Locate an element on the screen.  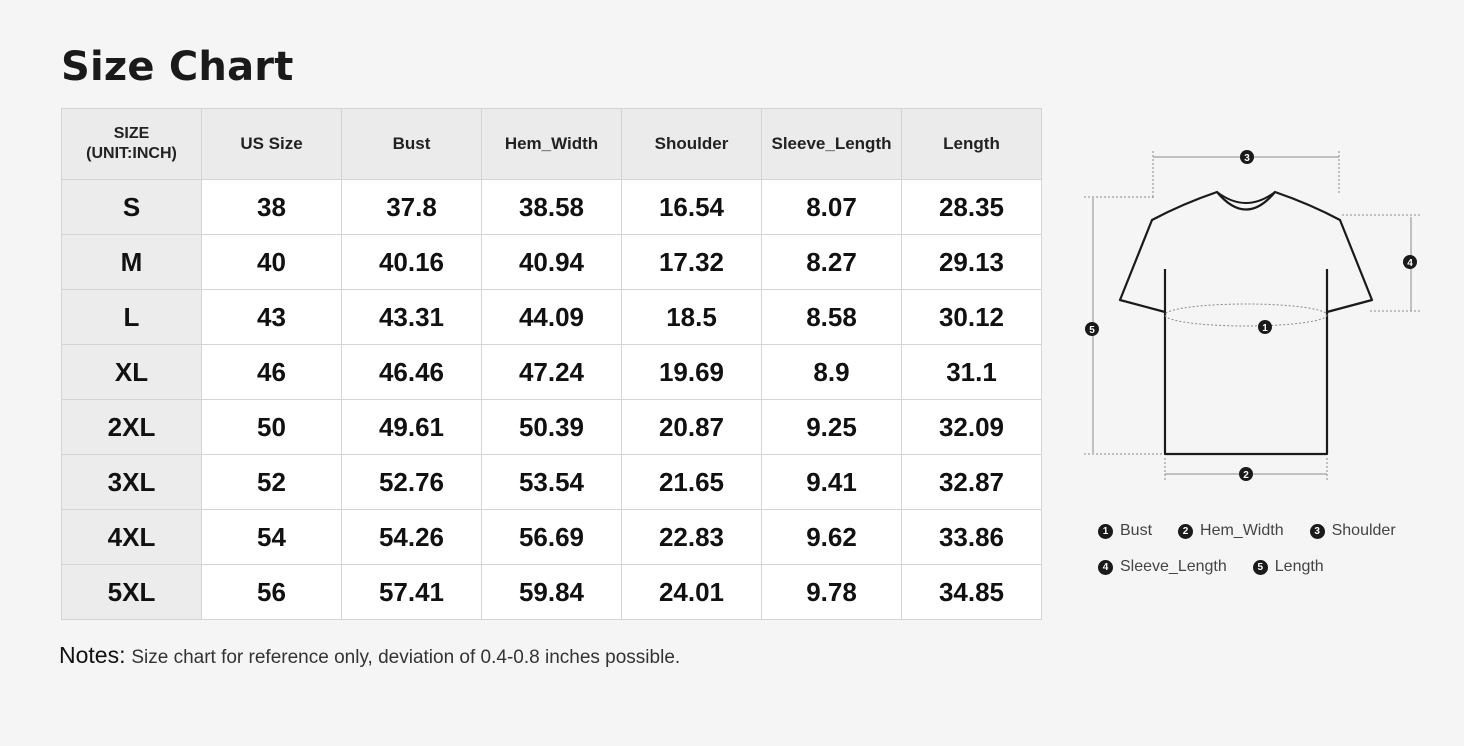
table-cell: 31.1 is located at coordinates (971, 372).